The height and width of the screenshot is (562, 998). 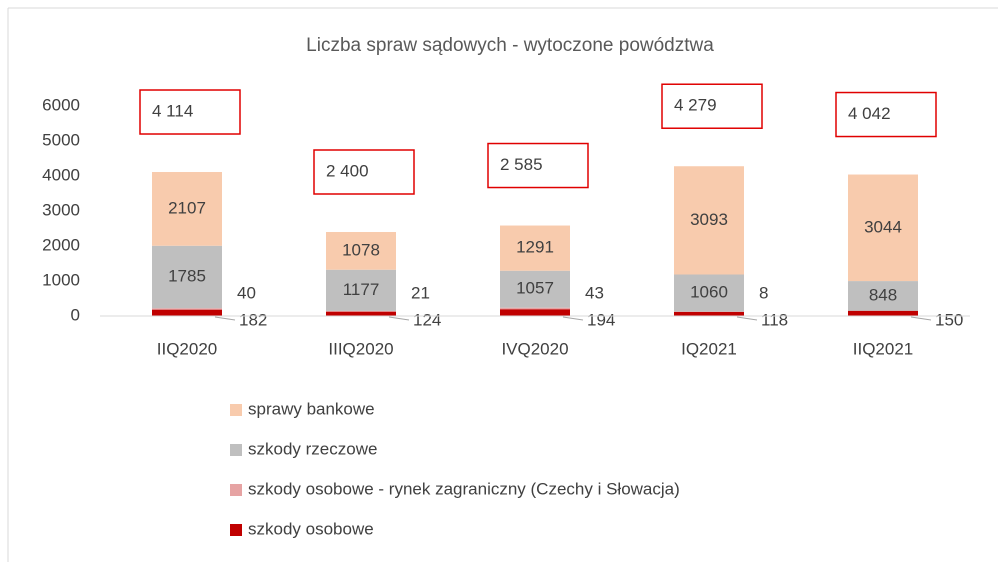 What do you see at coordinates (774, 319) in the screenshot?
I see `data-label: 118` at bounding box center [774, 319].